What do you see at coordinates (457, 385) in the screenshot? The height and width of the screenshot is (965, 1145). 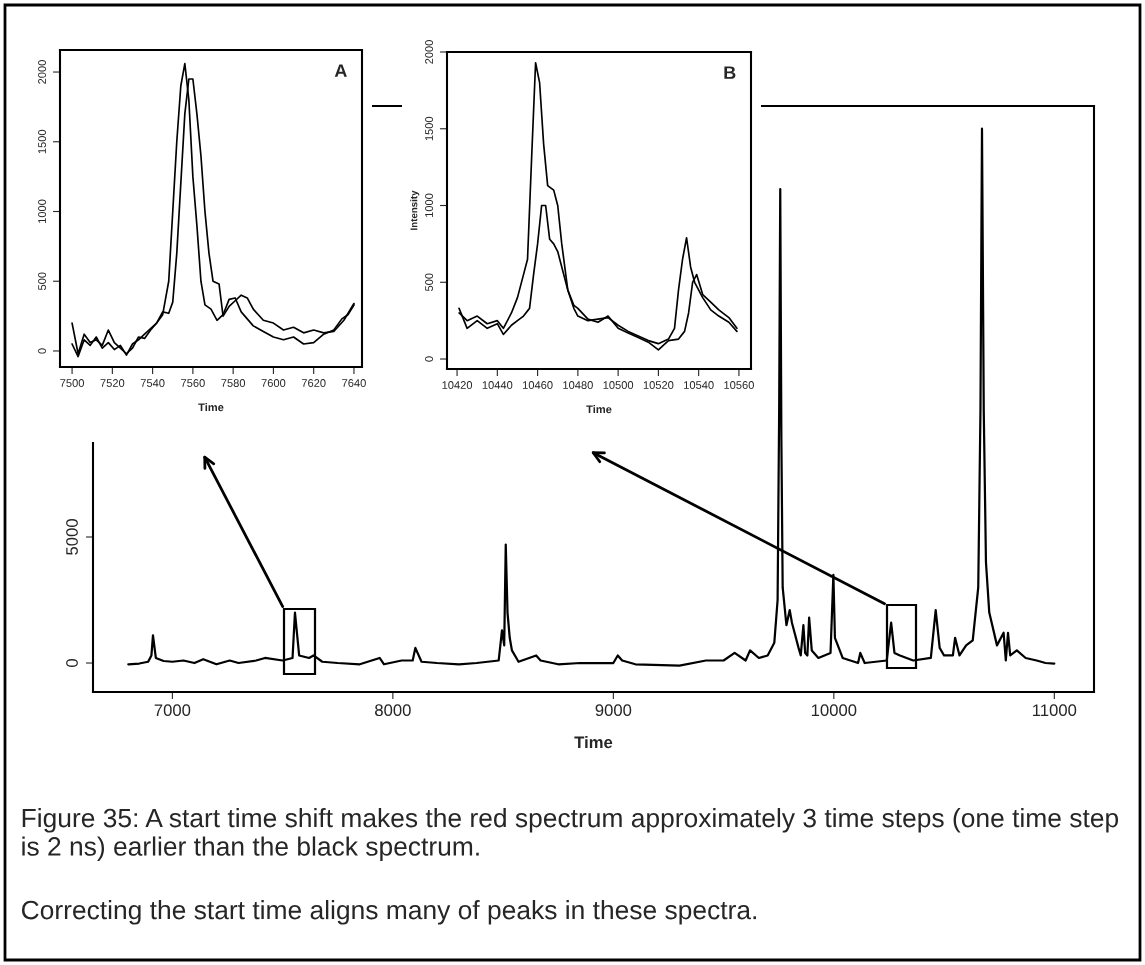 I see `x-tick-label: 10420` at bounding box center [457, 385].